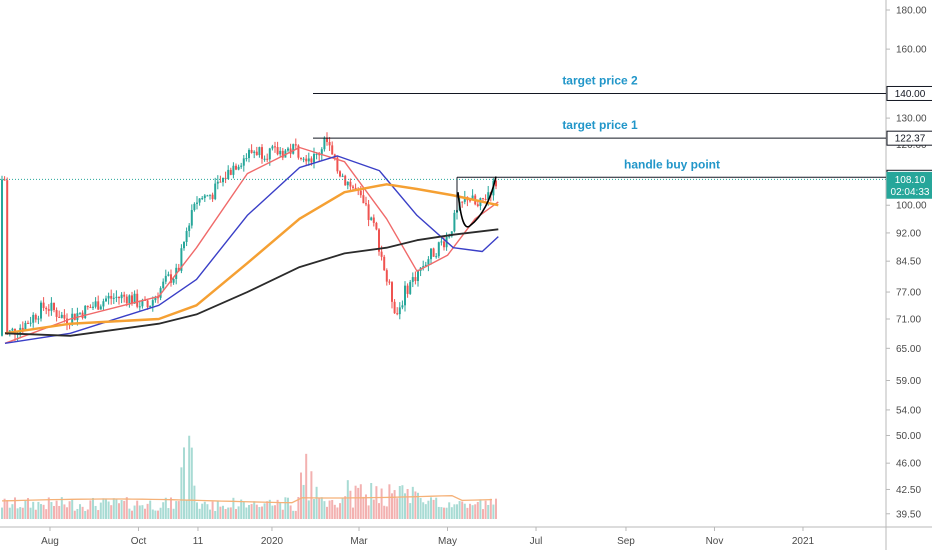  What do you see at coordinates (600, 125) in the screenshot?
I see `annotation-label: target price 1` at bounding box center [600, 125].